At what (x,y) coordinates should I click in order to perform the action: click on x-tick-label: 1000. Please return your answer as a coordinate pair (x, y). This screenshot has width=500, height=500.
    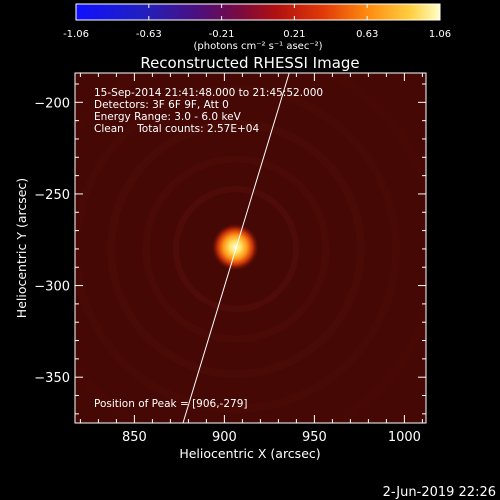
    Looking at the image, I should click on (404, 437).